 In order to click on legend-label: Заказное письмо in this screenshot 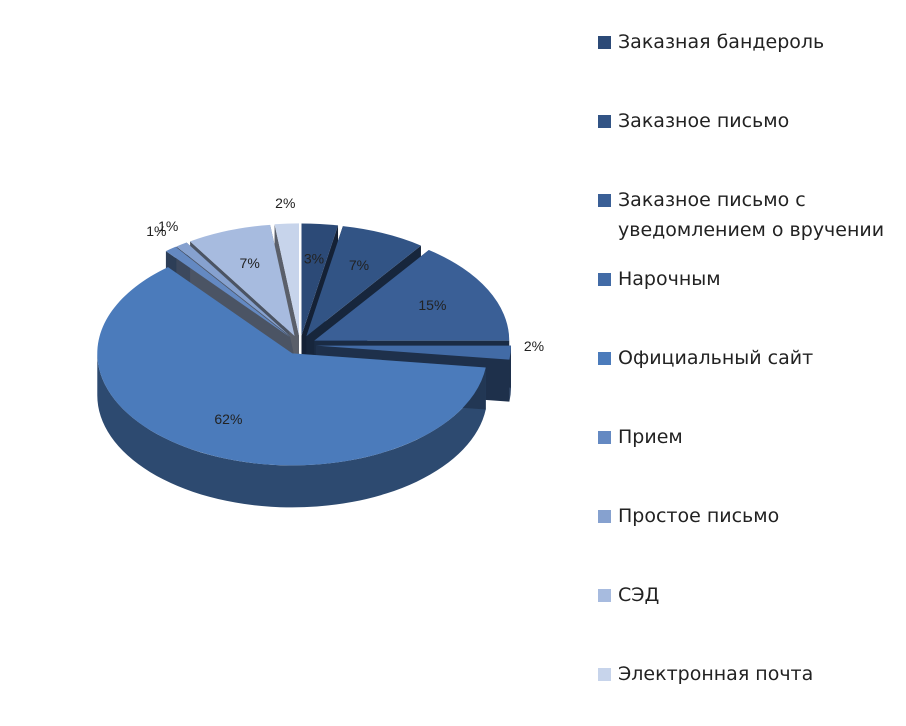, I will do `click(704, 121)`.